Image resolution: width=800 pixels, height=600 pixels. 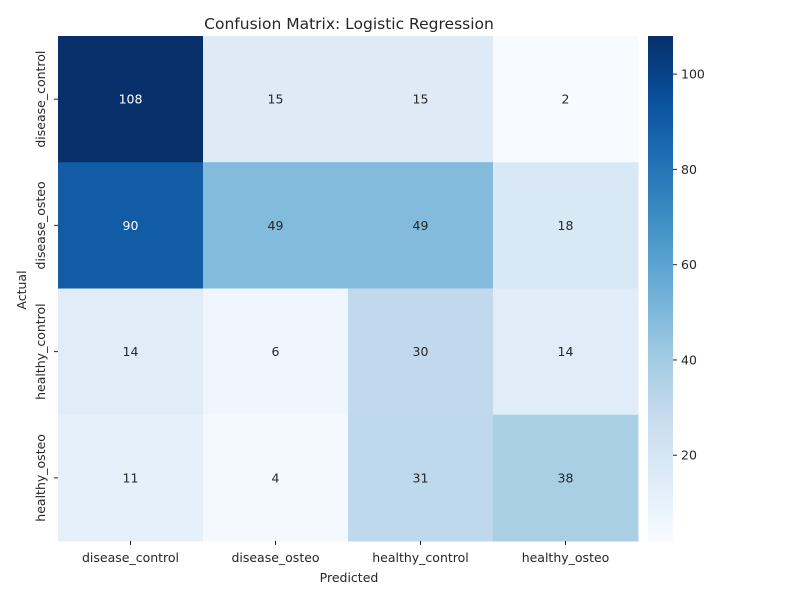 What do you see at coordinates (566, 557) in the screenshot?
I see `x-tick-label: healthy_osteo` at bounding box center [566, 557].